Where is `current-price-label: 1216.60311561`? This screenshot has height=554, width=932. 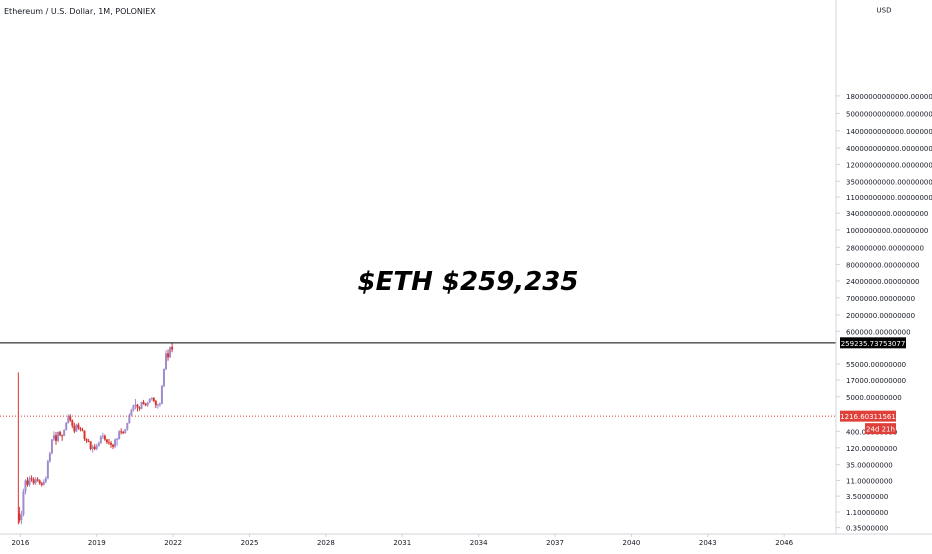 current-price-label: 1216.60311561 is located at coordinates (868, 417).